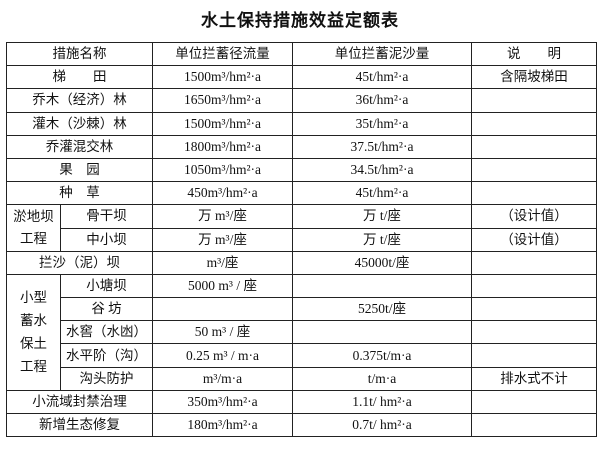 The width and height of the screenshot is (600, 449). I want to click on table-row: 淤地坝工程 骨干坝万 m³/座万 t/座 （设计值）, so click(301, 228).